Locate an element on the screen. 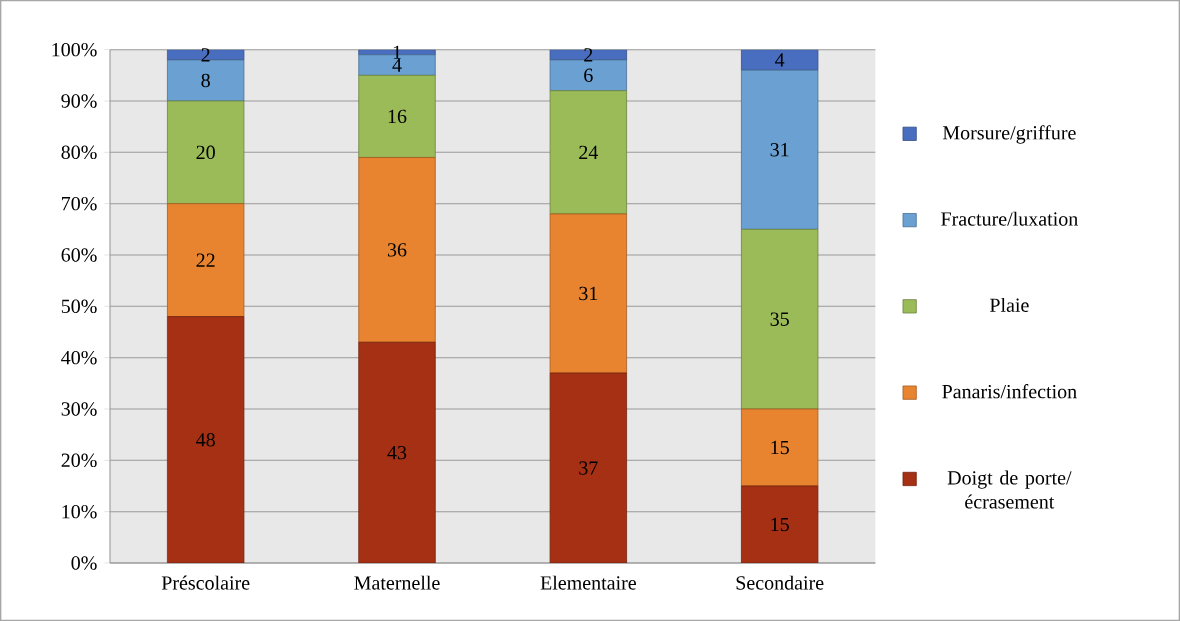  data-label: 37 is located at coordinates (588, 468).